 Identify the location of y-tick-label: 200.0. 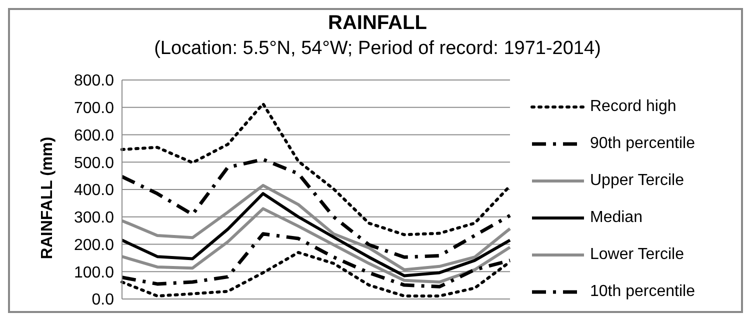
(94, 245).